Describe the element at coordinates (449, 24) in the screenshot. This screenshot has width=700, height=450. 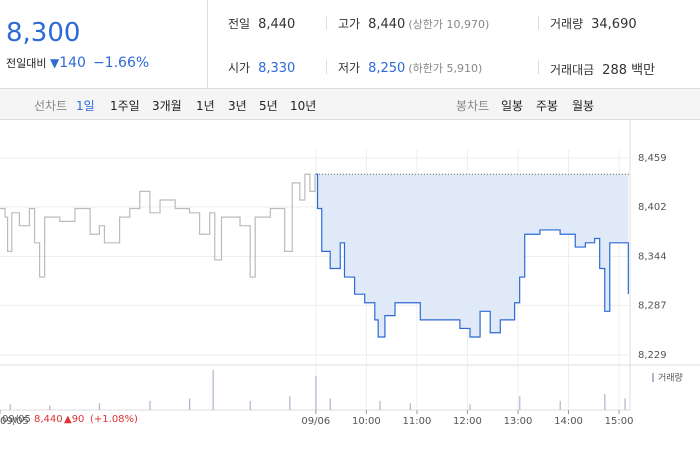
I see `stat-note: (상한가 10,970)` at that location.